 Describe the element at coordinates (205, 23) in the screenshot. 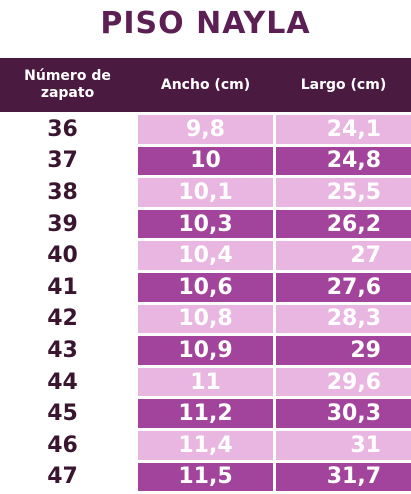

I see `title: PISO NAYLA` at that location.